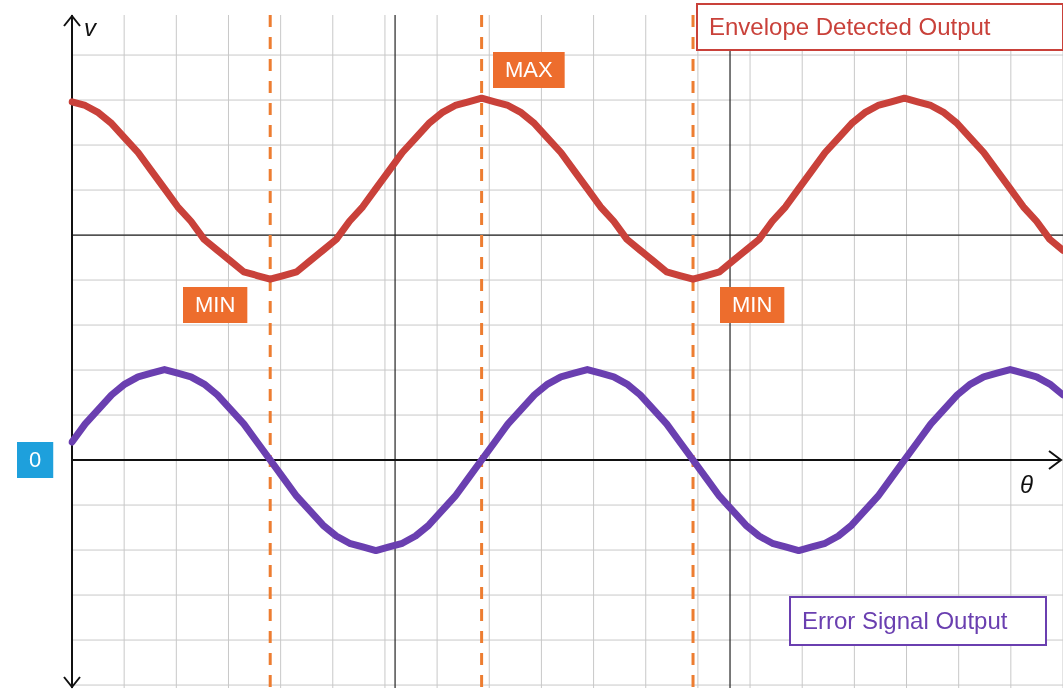 The height and width of the screenshot is (691, 1063). Describe the element at coordinates (1026, 484) in the screenshot. I see `x-axis-title: θ` at that location.